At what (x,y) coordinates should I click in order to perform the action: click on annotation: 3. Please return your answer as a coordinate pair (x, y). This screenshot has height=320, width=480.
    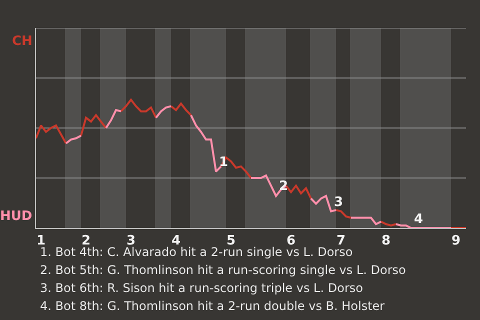
    Looking at the image, I should click on (339, 202).